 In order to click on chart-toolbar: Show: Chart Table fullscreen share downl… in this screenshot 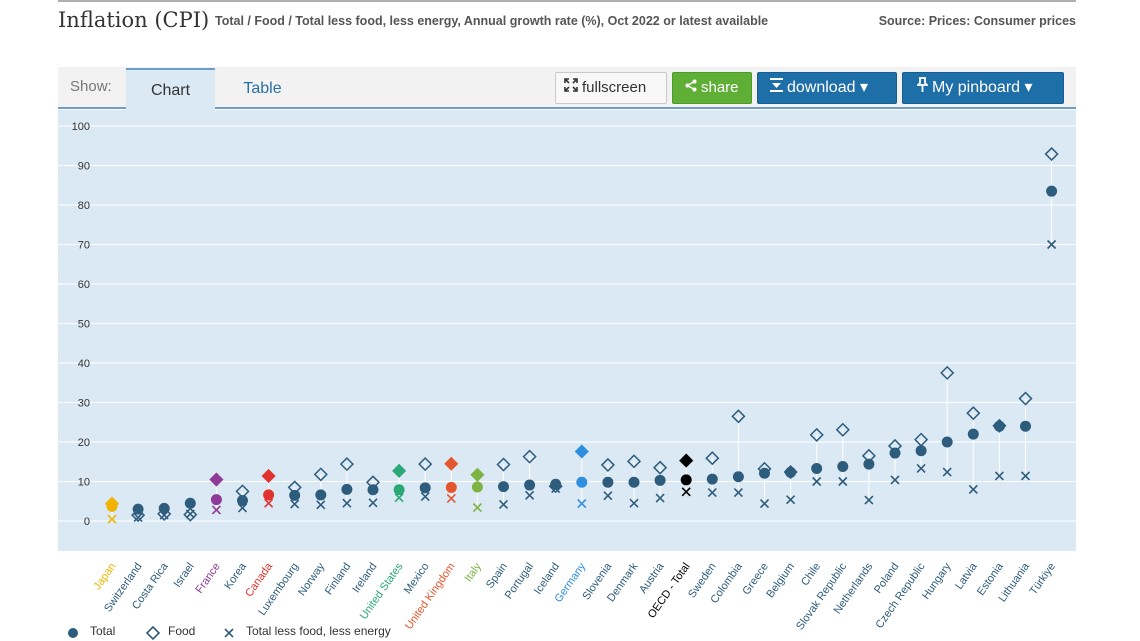, I will do `click(567, 88)`.